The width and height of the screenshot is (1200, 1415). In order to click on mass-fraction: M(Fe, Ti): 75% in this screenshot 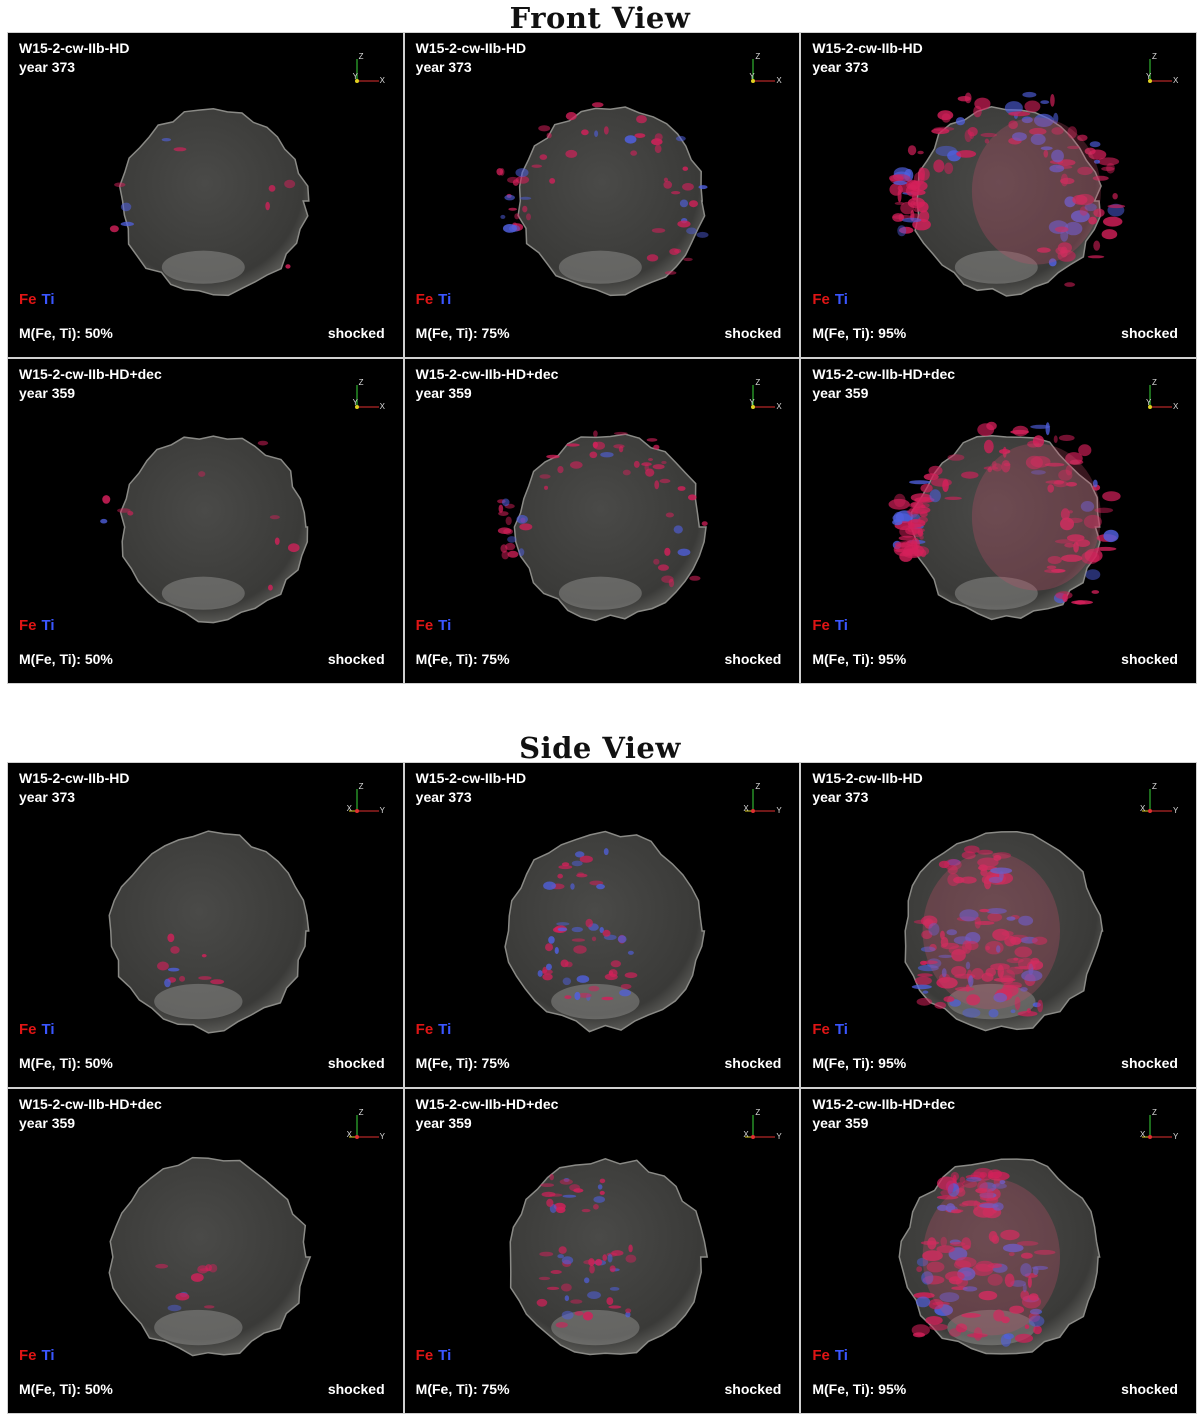, I will do `click(462, 333)`.